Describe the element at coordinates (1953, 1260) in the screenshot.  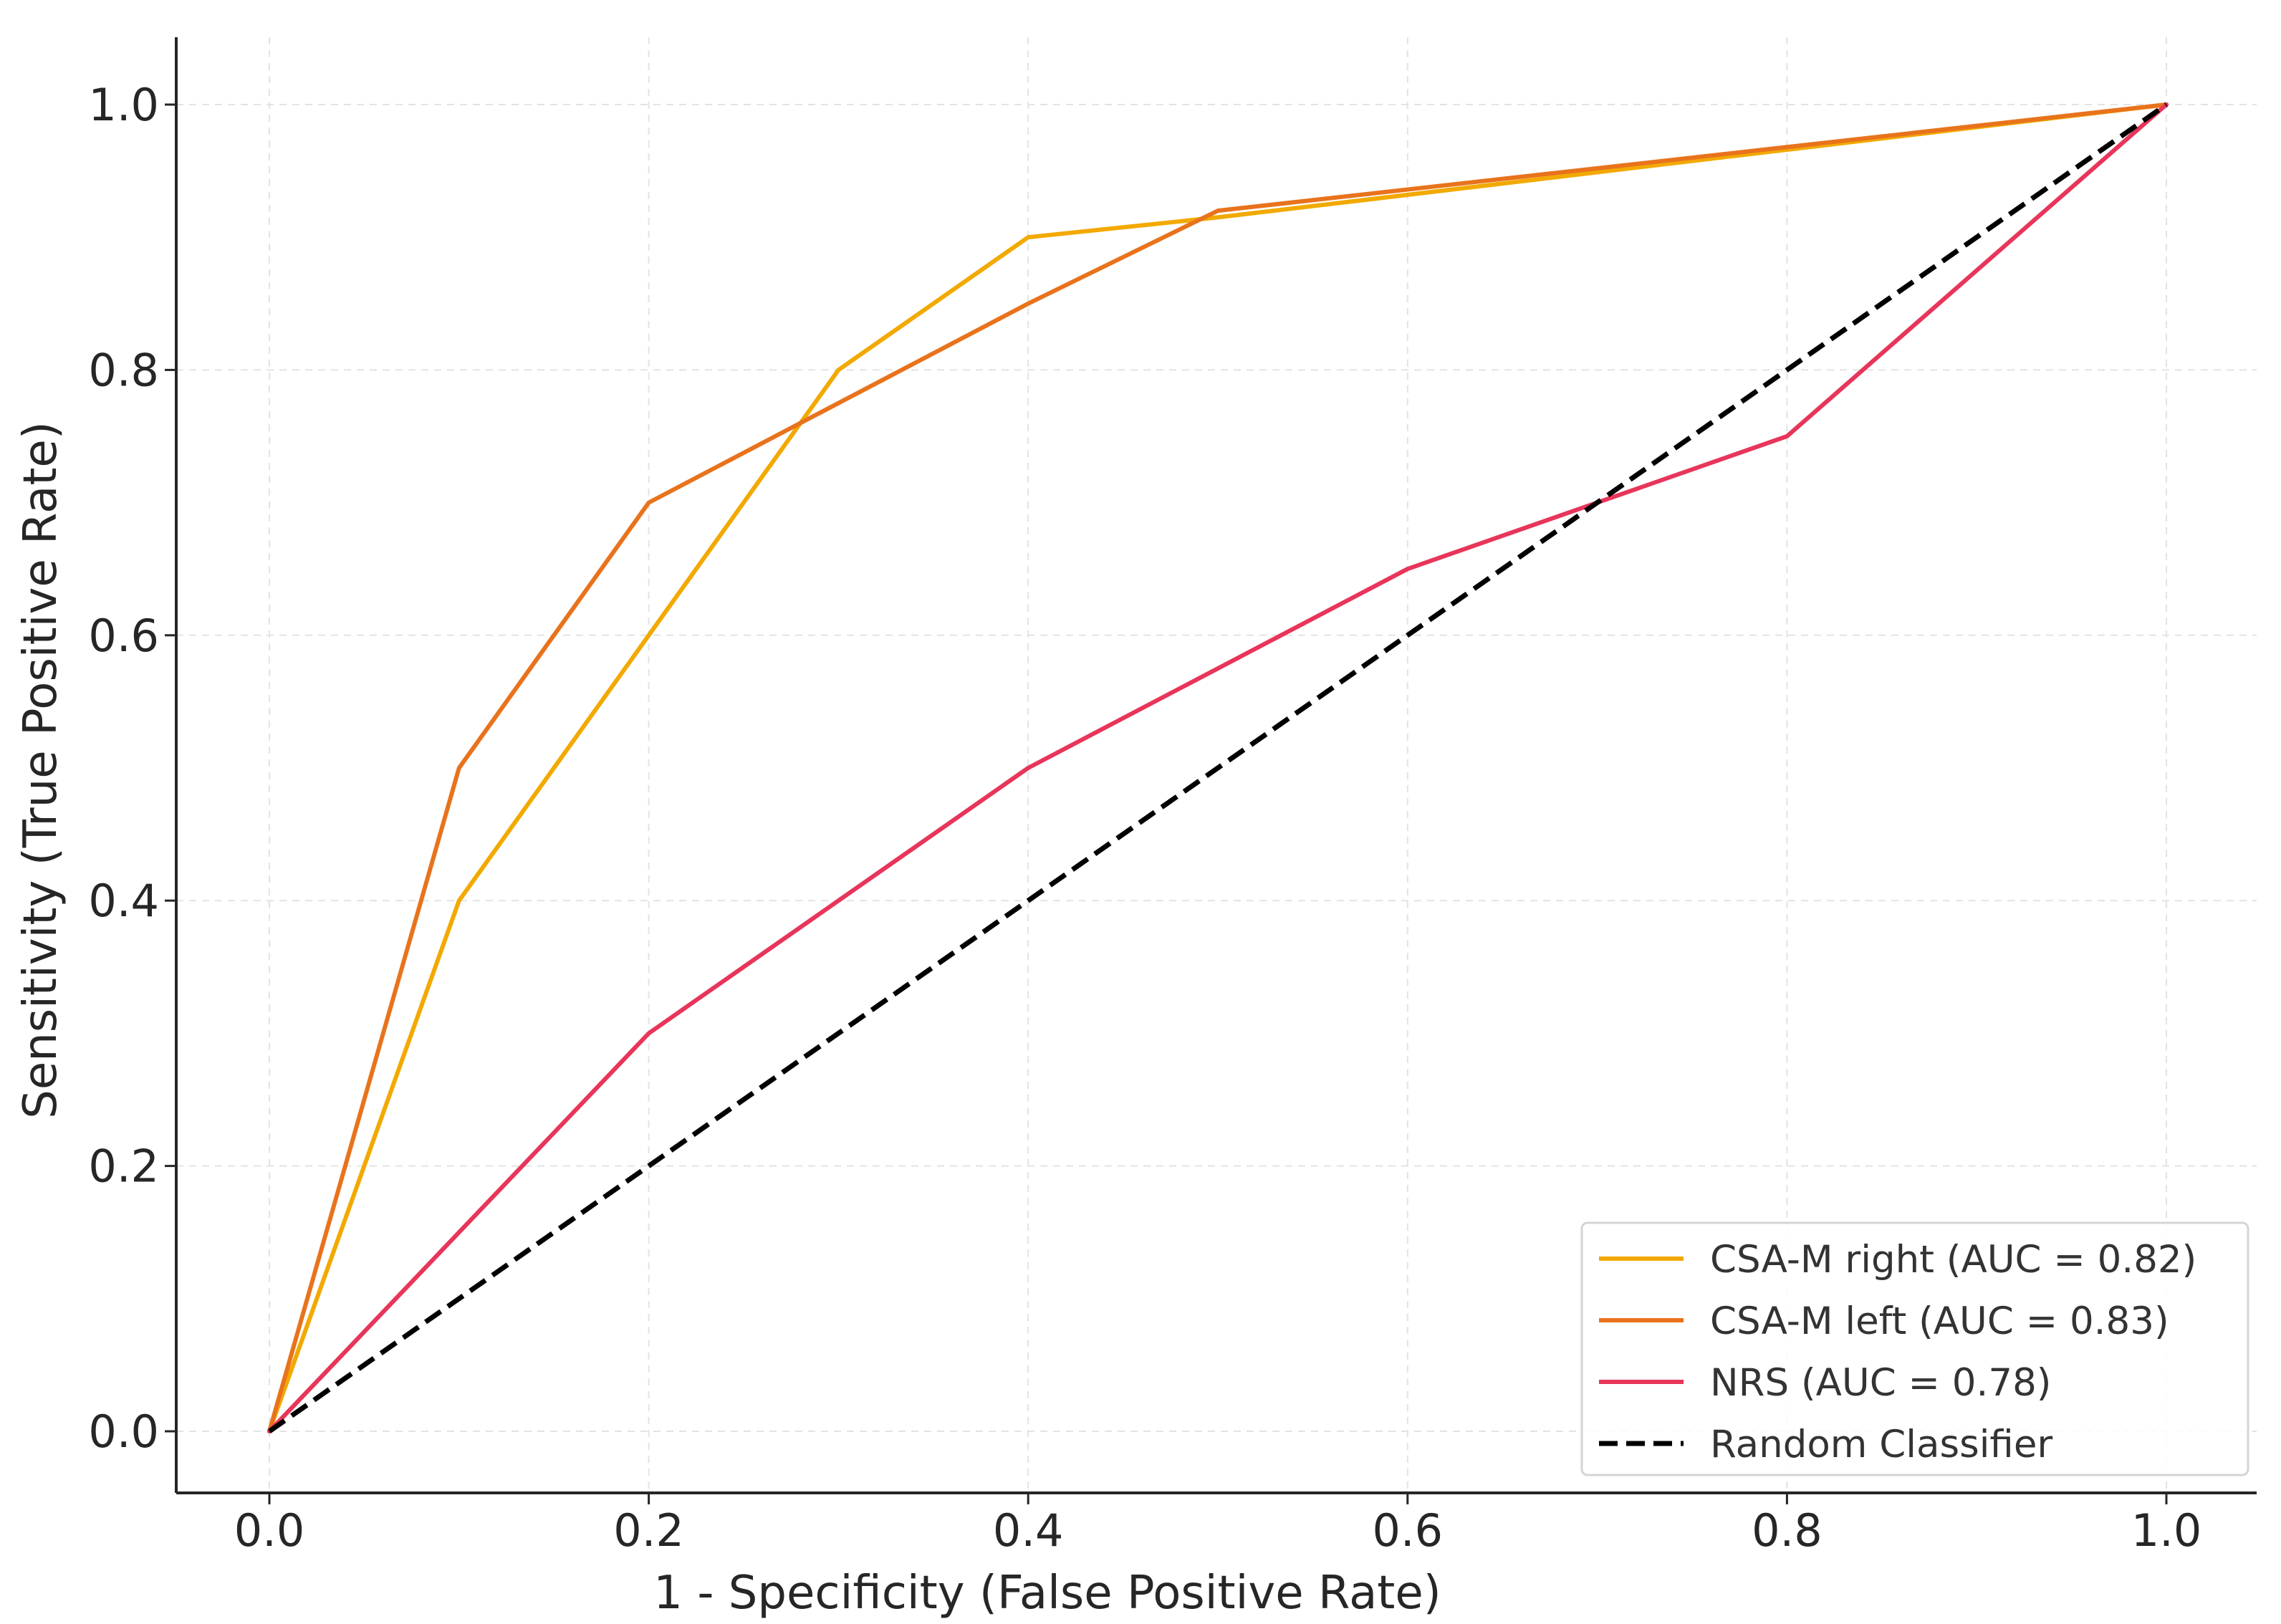
I see `legend-label: CSA-M right (AUC = 0.82)` at that location.